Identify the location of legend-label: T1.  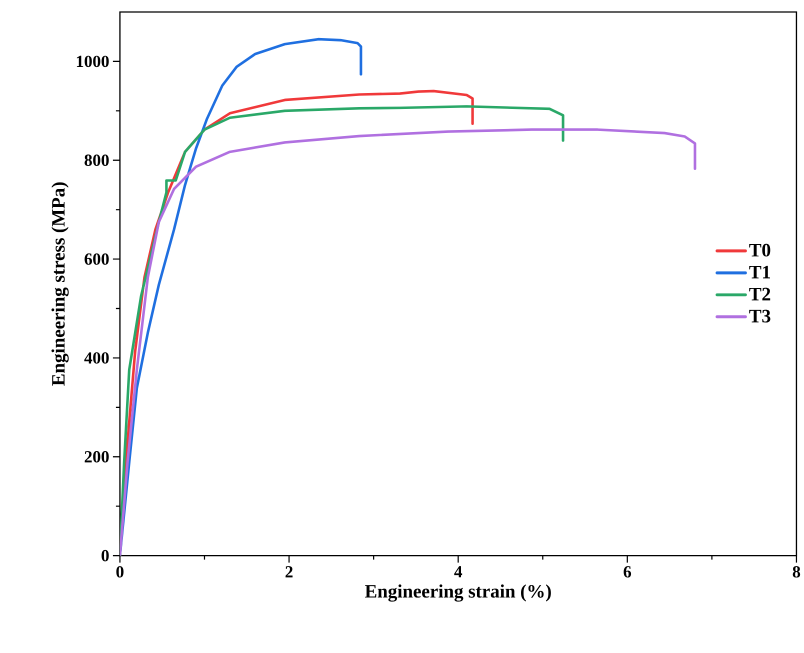
(759, 272).